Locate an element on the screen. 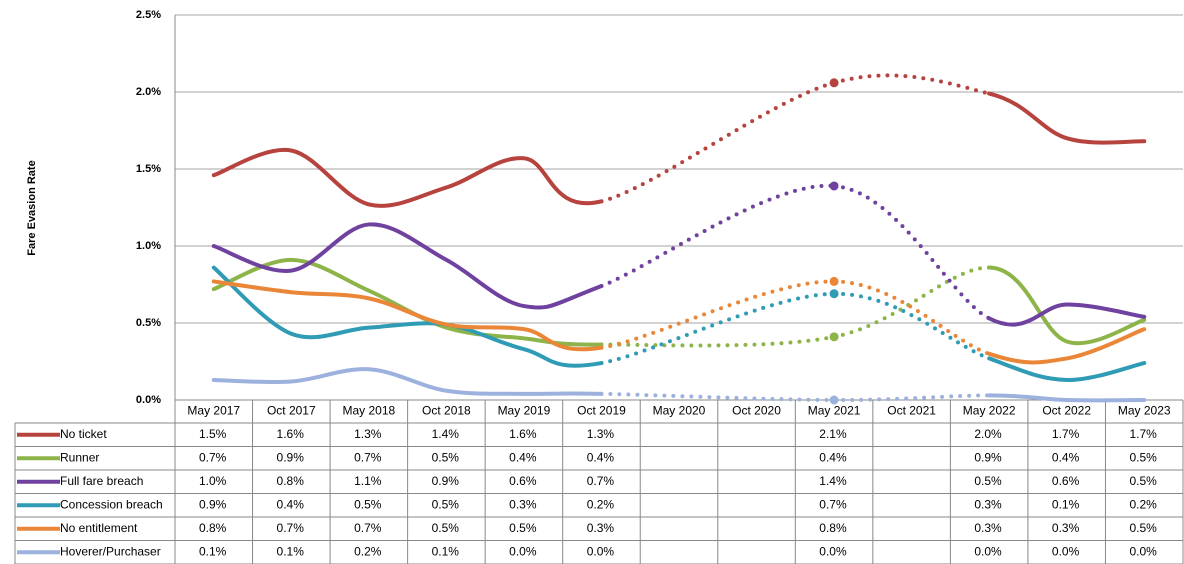  table-value: 2.0% is located at coordinates (988, 434).